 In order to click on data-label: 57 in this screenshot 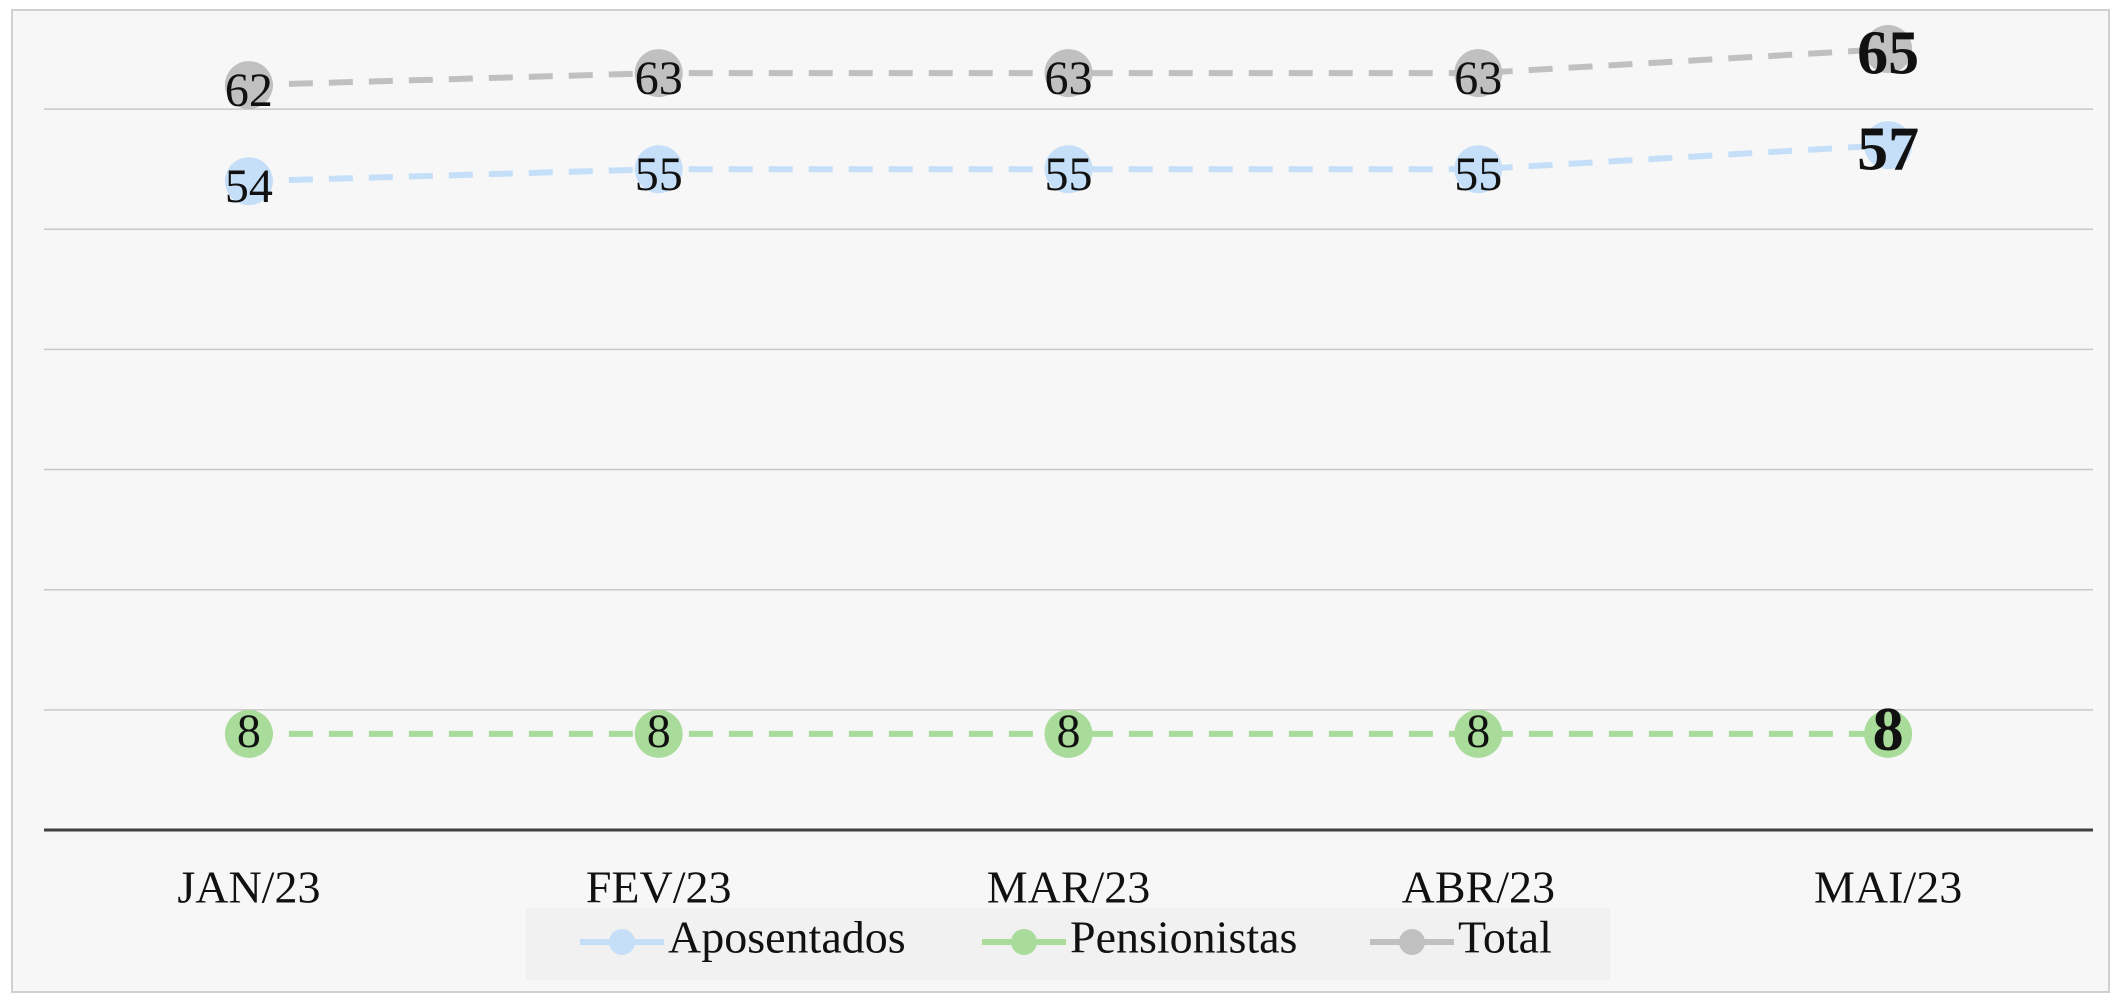, I will do `click(1888, 149)`.